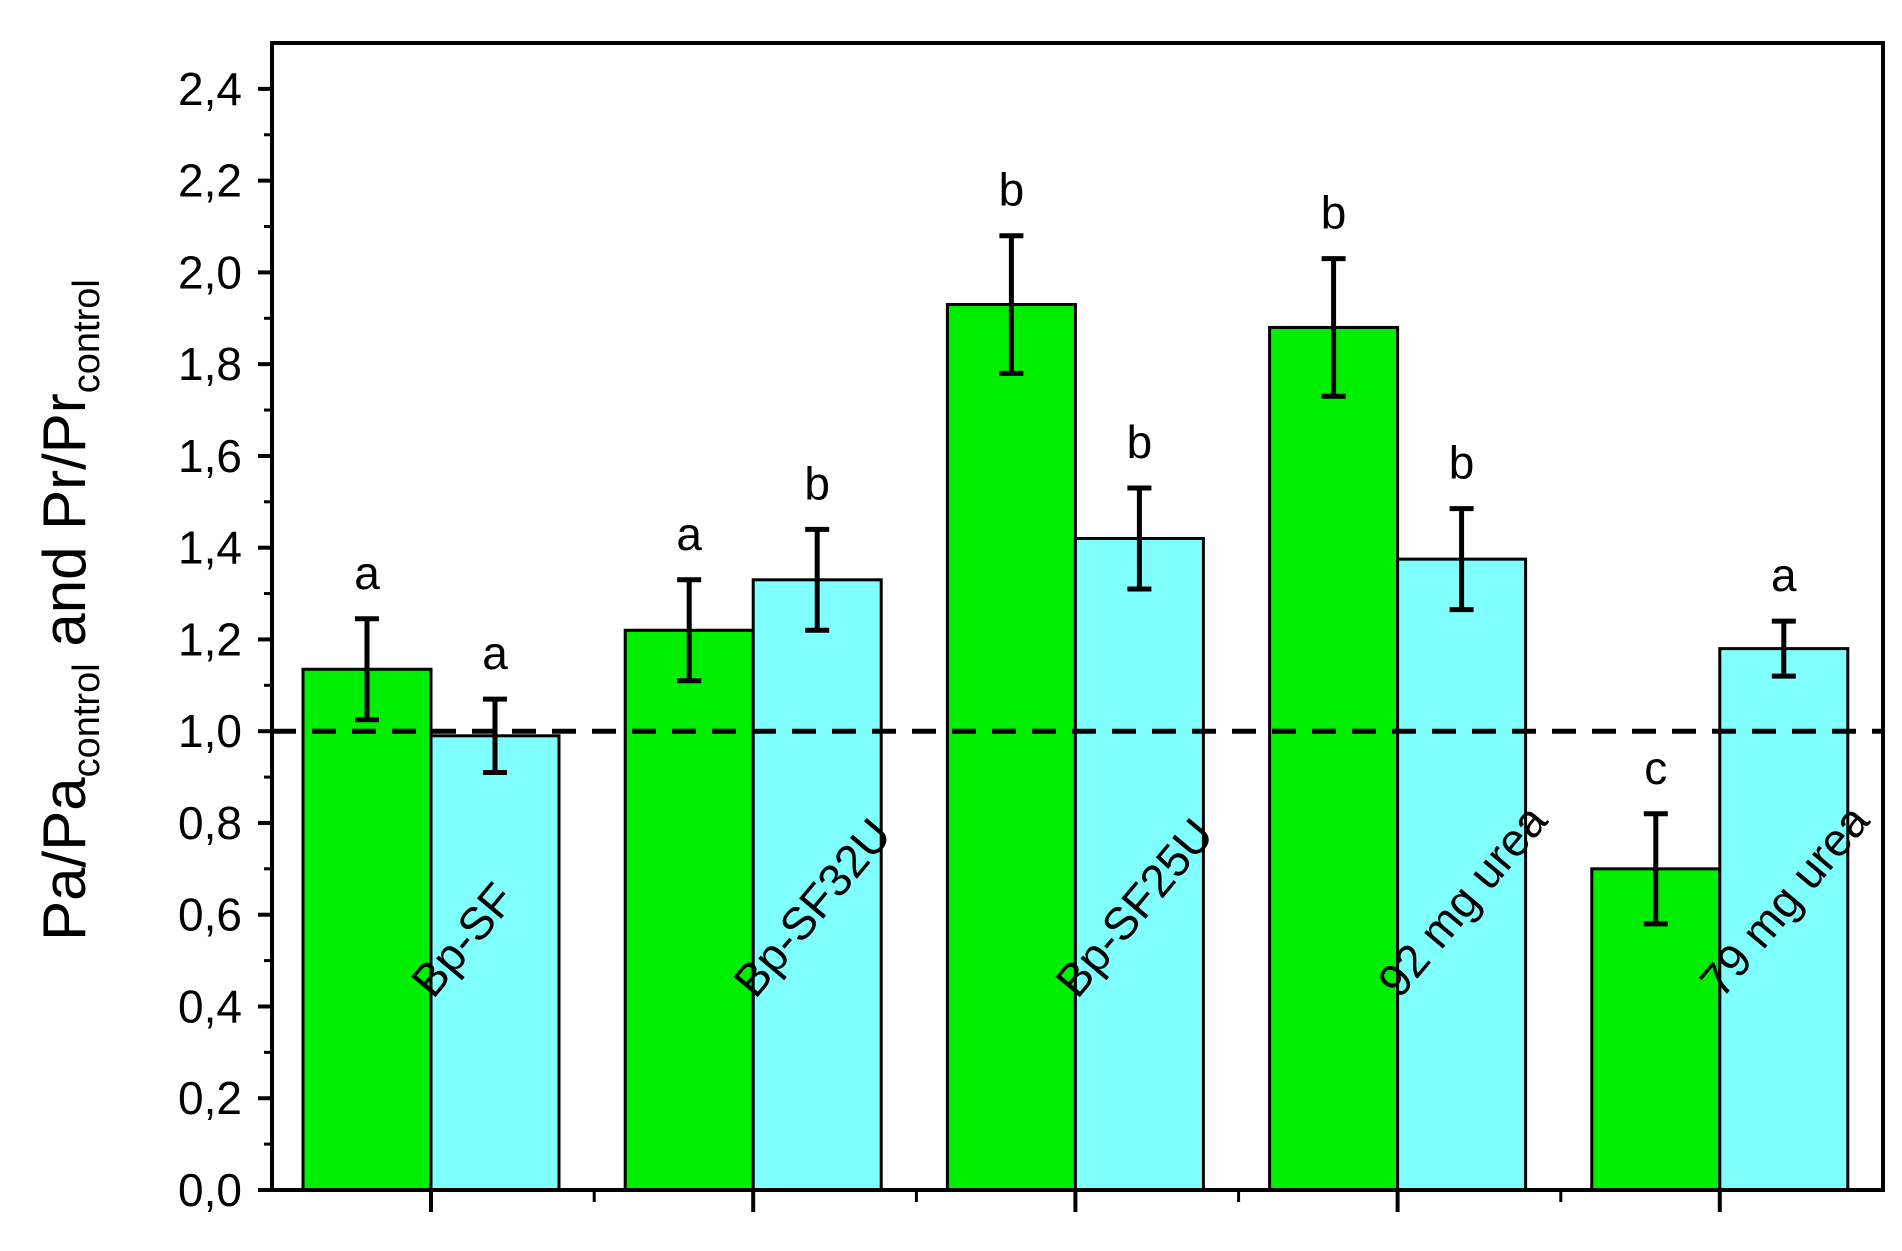  I want to click on y-label-part-2: and Pr/Pr, so click(64, 528).